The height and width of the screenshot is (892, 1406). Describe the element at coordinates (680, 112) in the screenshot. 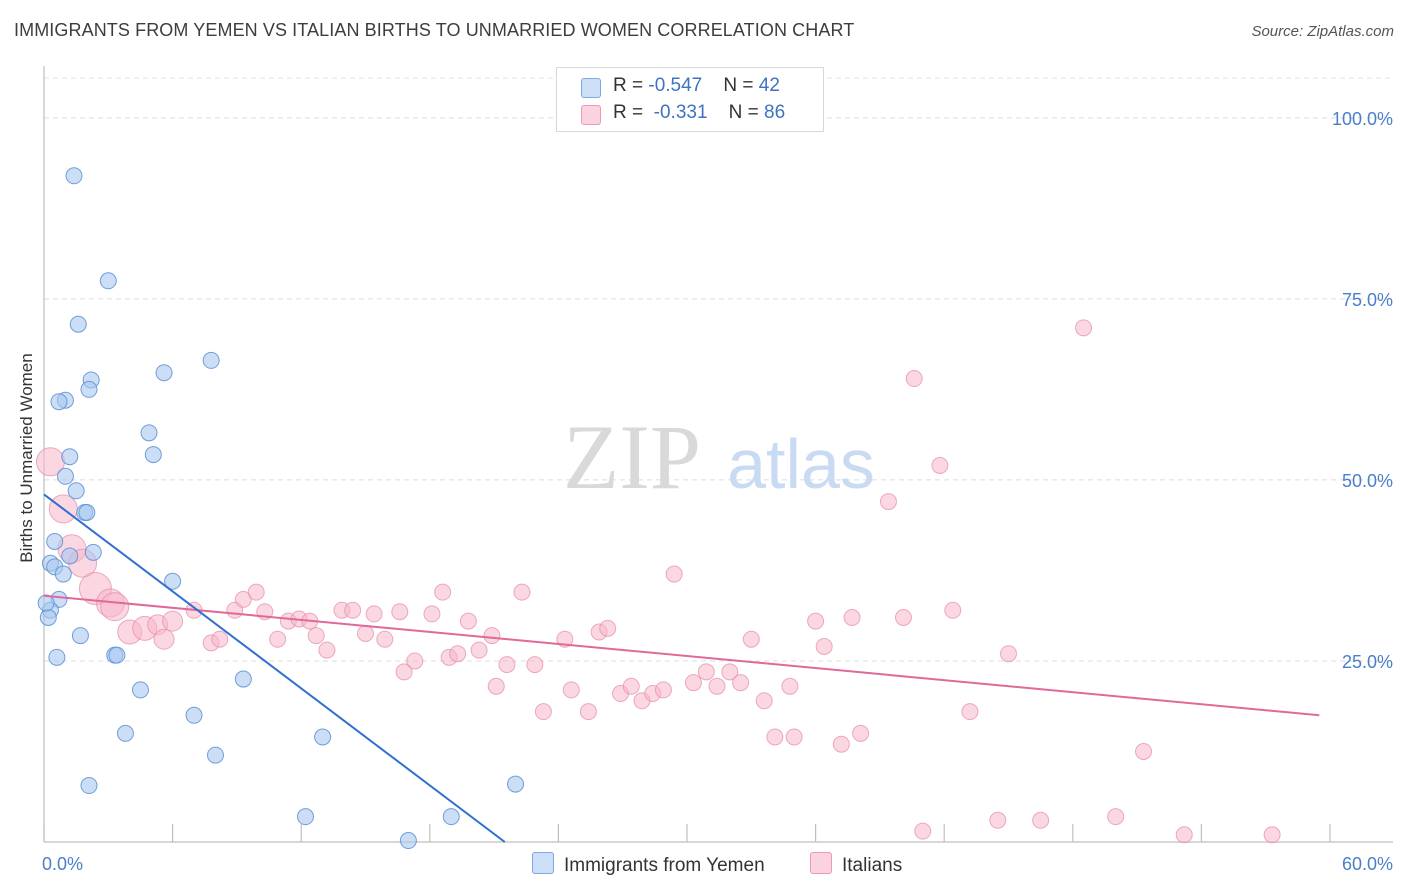

I see `legend-r-value: -0.331` at that location.